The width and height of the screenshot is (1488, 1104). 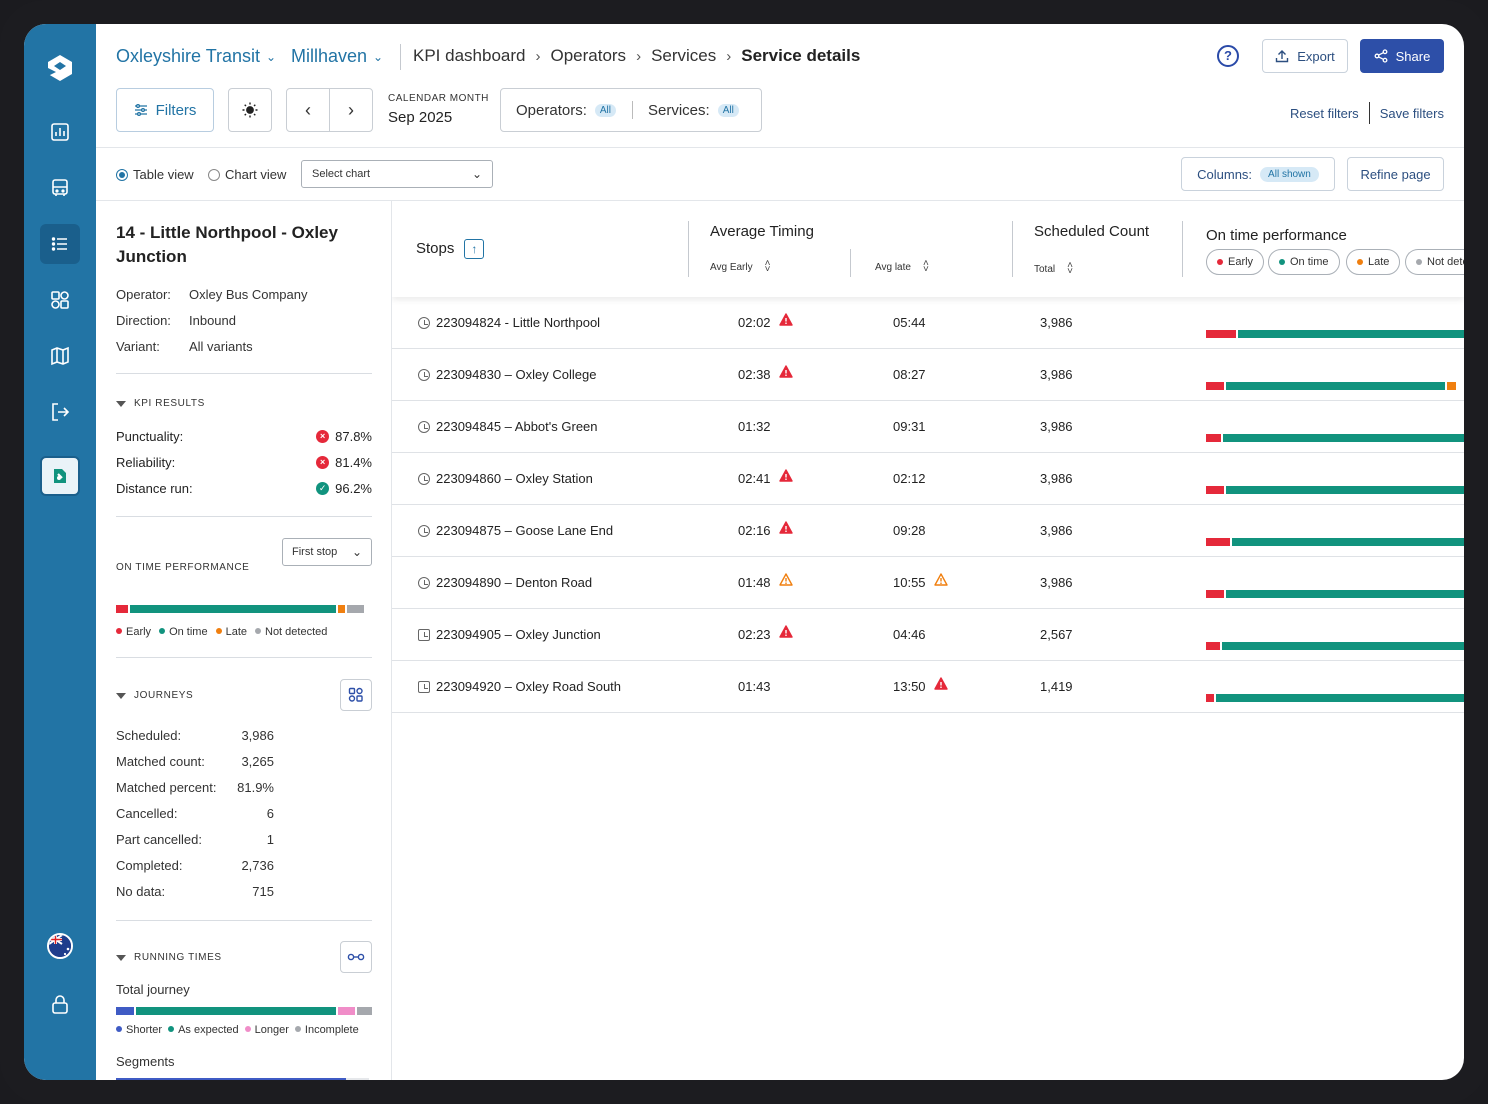 I want to click on kpi-results-toggle: KPI RESULTS, so click(x=160, y=403).